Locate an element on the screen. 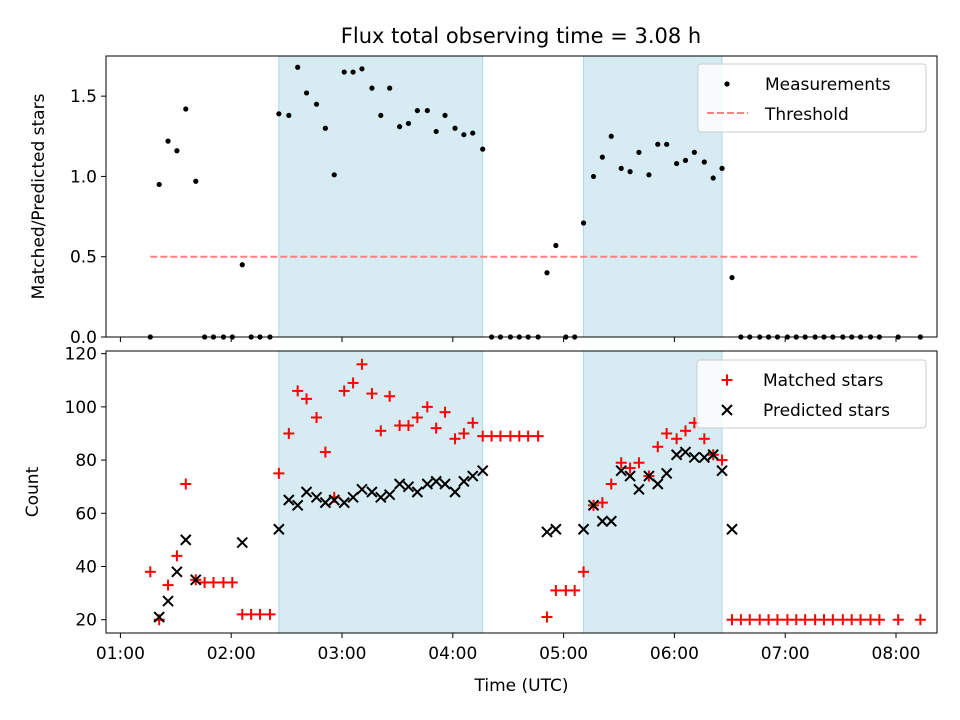 The height and width of the screenshot is (720, 960). x-tick-label: 07:00 is located at coordinates (785, 654).